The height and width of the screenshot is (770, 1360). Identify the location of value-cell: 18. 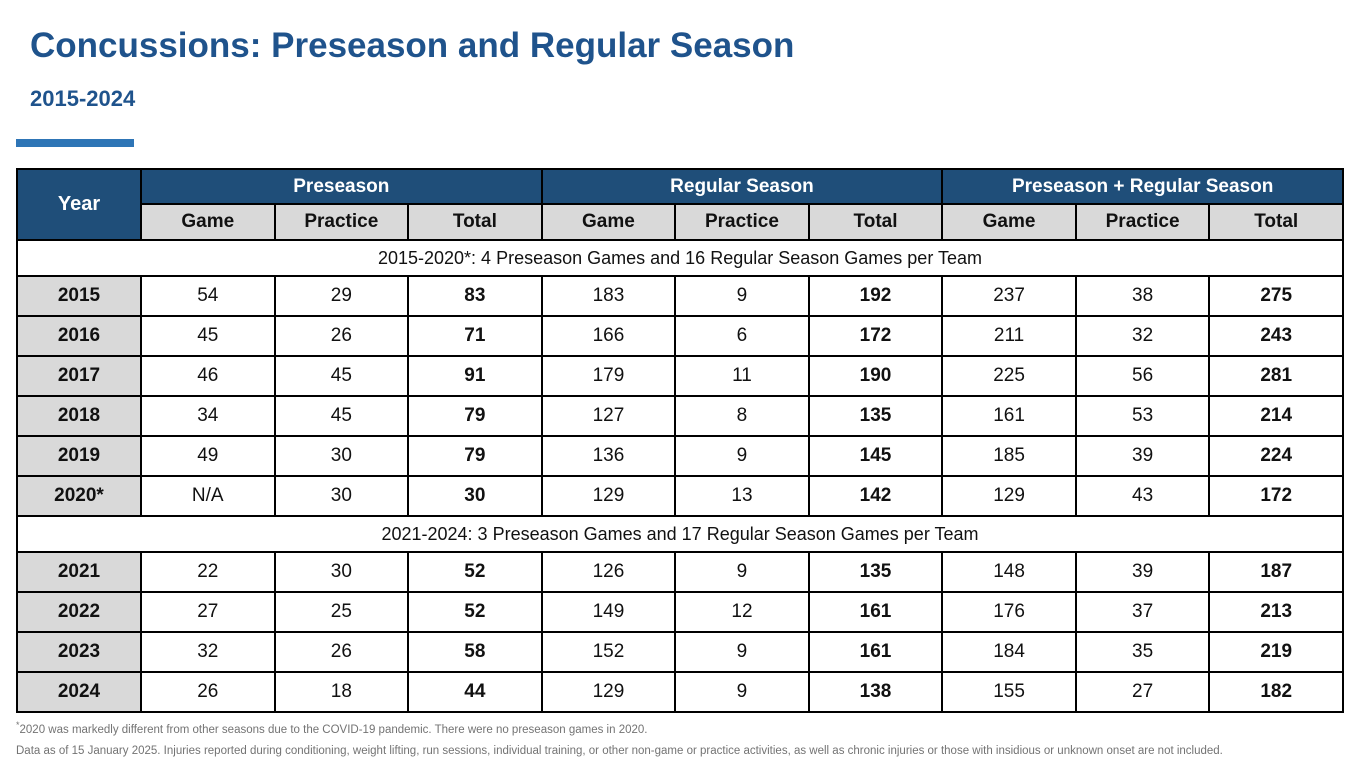
(341, 692).